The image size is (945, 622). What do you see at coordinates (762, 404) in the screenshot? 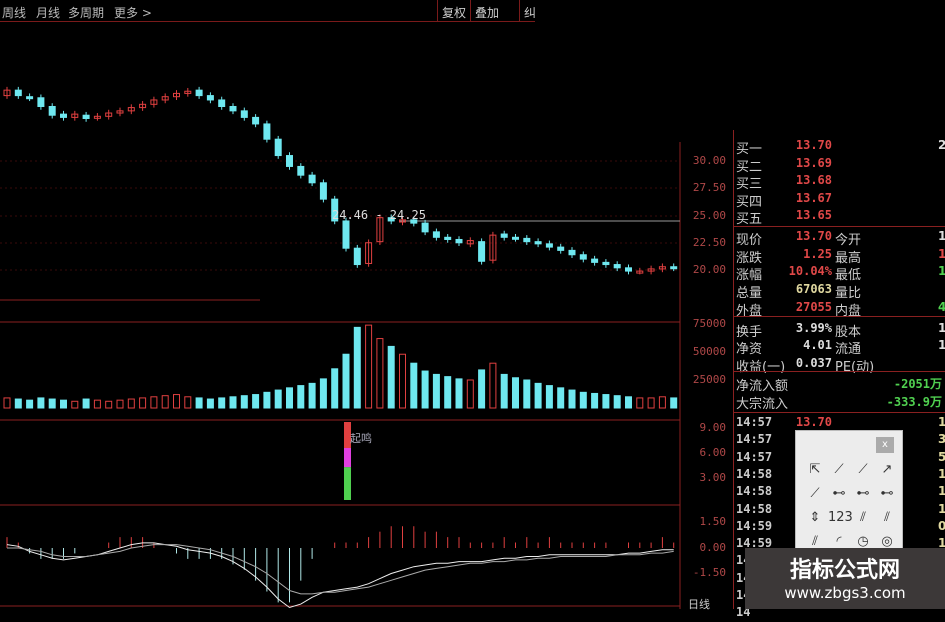
I see `flow-label: 大宗流入` at bounding box center [762, 404].